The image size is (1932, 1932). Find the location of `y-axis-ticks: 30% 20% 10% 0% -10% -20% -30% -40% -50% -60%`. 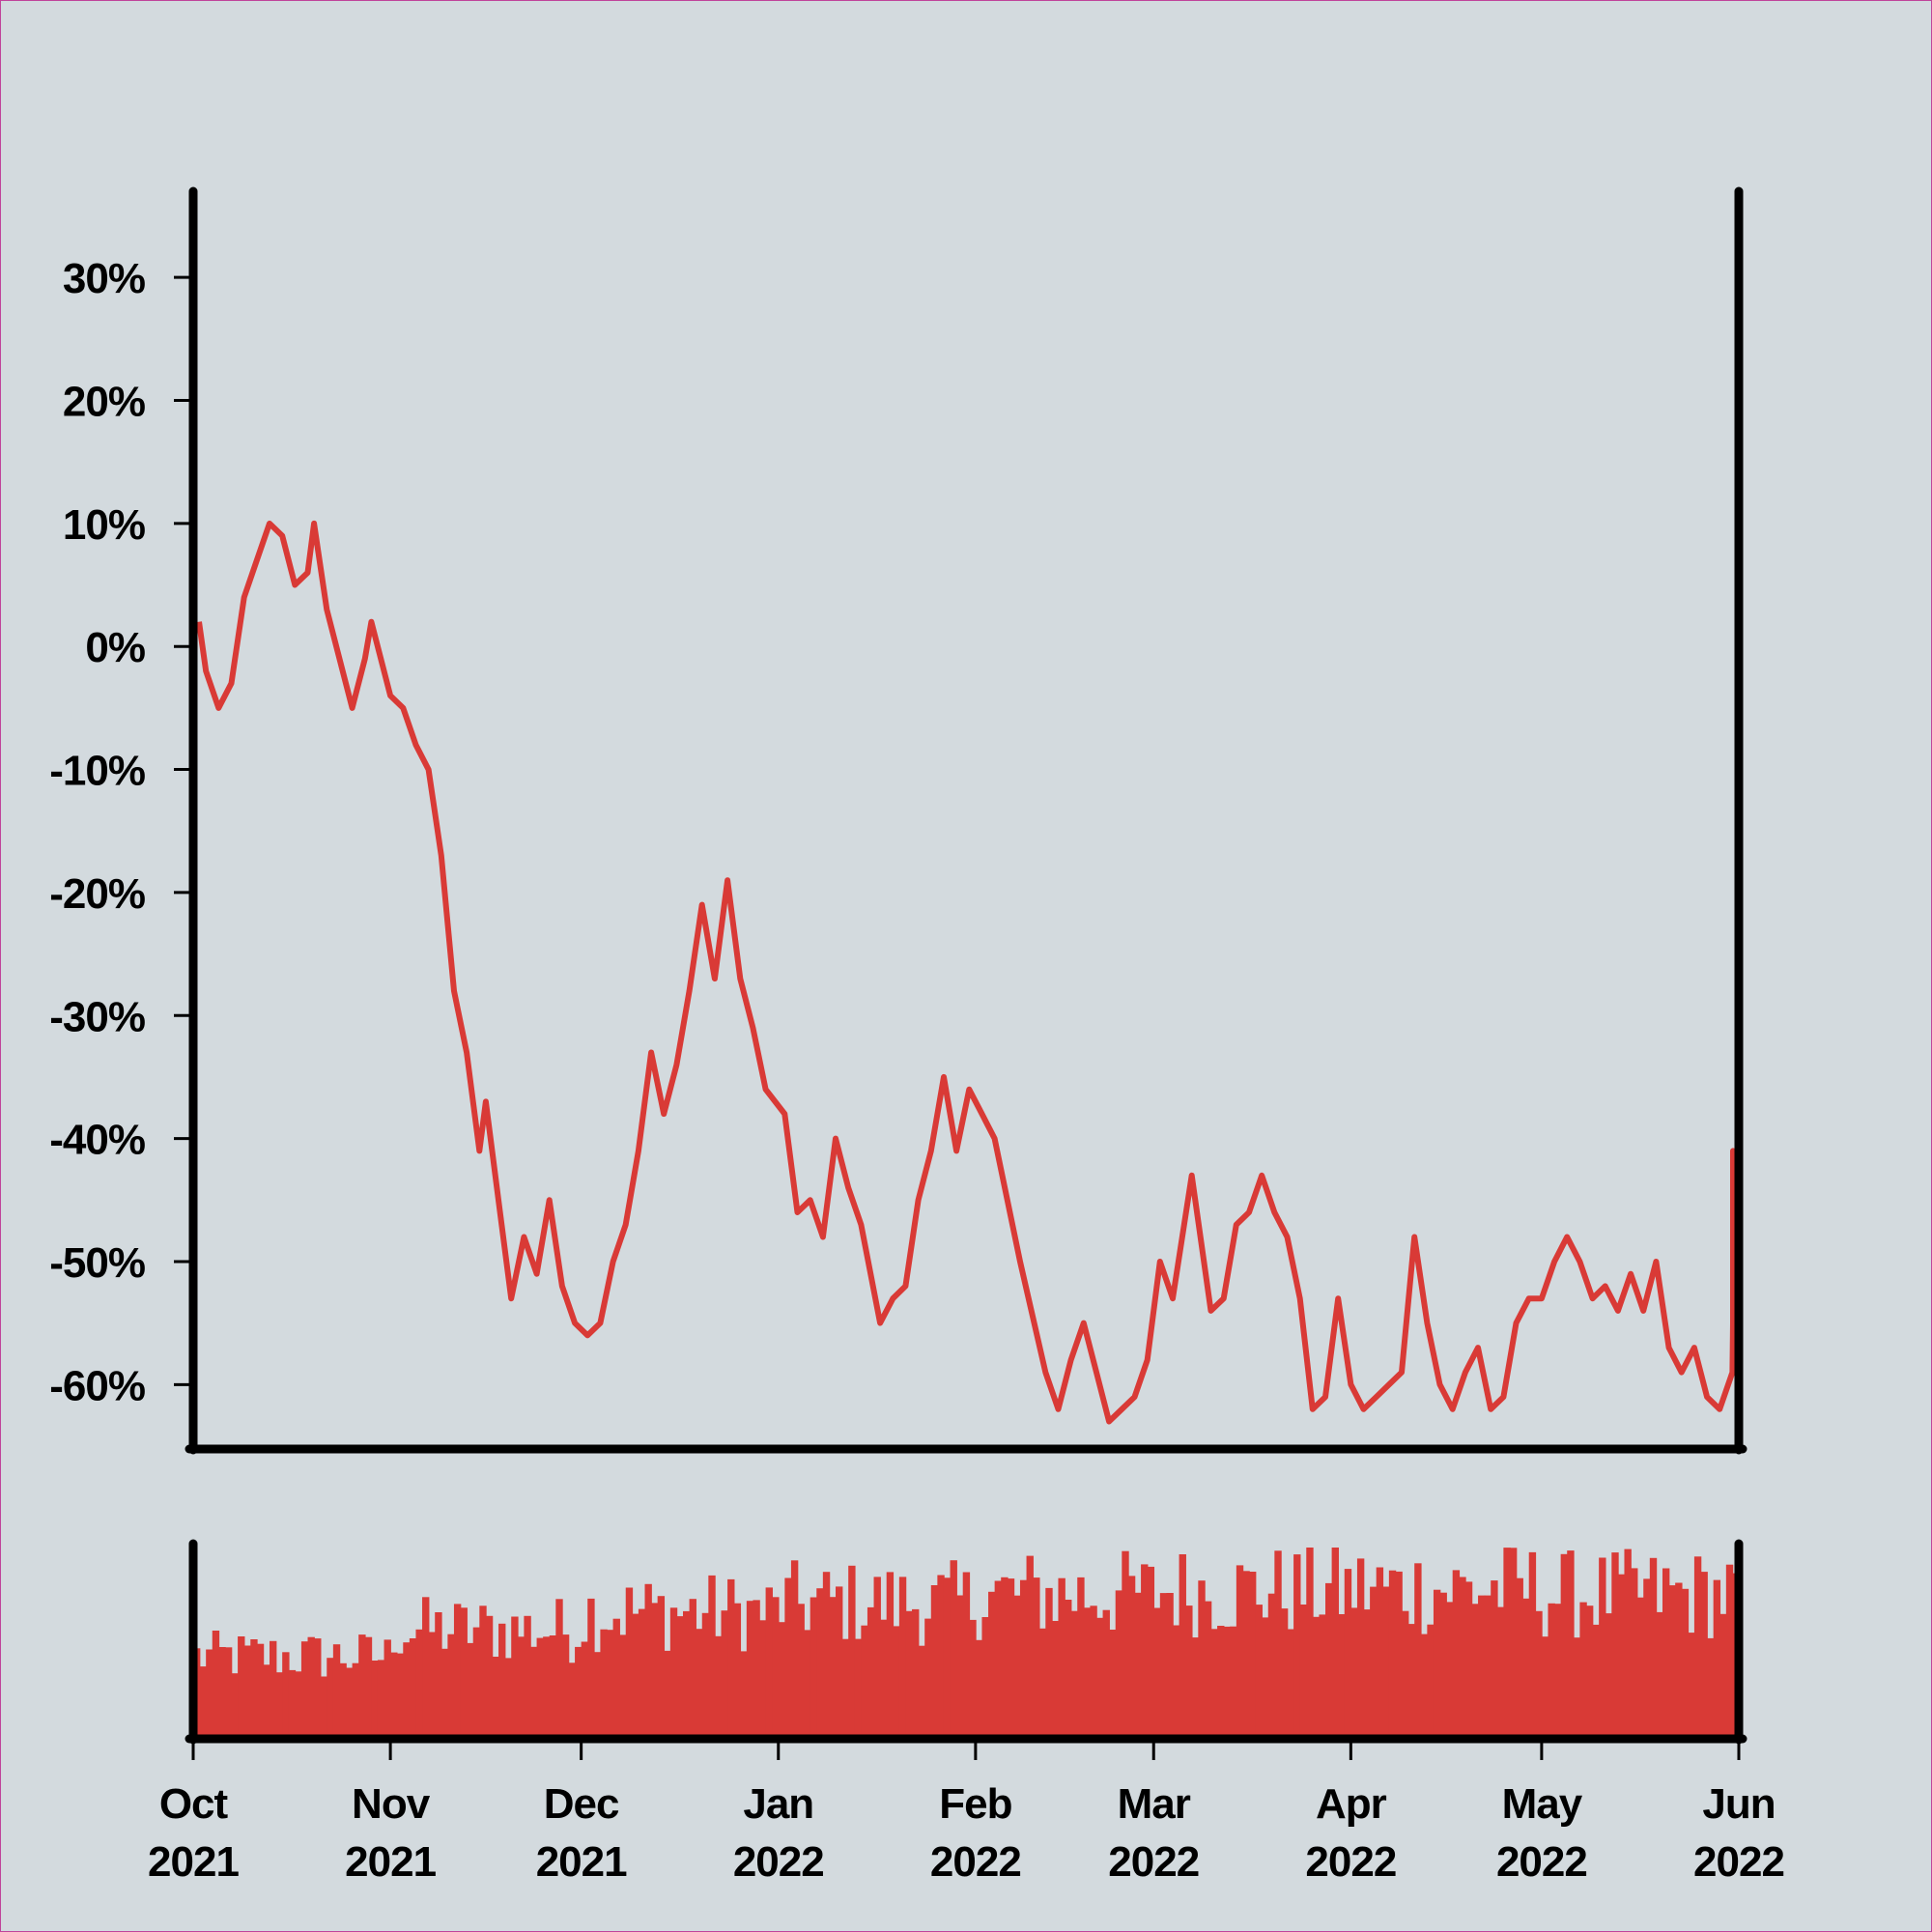

y-axis-ticks: 30% 20% 10% 0% -10% -20% -30% -40% -50% -60% is located at coordinates (121, 832).